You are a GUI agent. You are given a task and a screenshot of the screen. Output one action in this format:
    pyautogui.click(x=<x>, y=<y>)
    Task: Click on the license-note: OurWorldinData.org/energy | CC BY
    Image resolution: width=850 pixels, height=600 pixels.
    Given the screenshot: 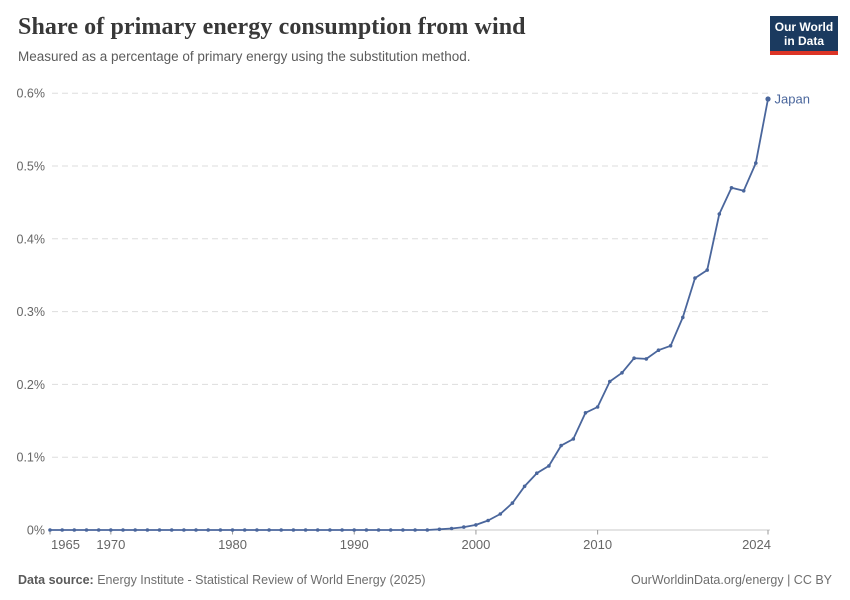 What is the action you would take?
    pyautogui.click(x=731, y=580)
    